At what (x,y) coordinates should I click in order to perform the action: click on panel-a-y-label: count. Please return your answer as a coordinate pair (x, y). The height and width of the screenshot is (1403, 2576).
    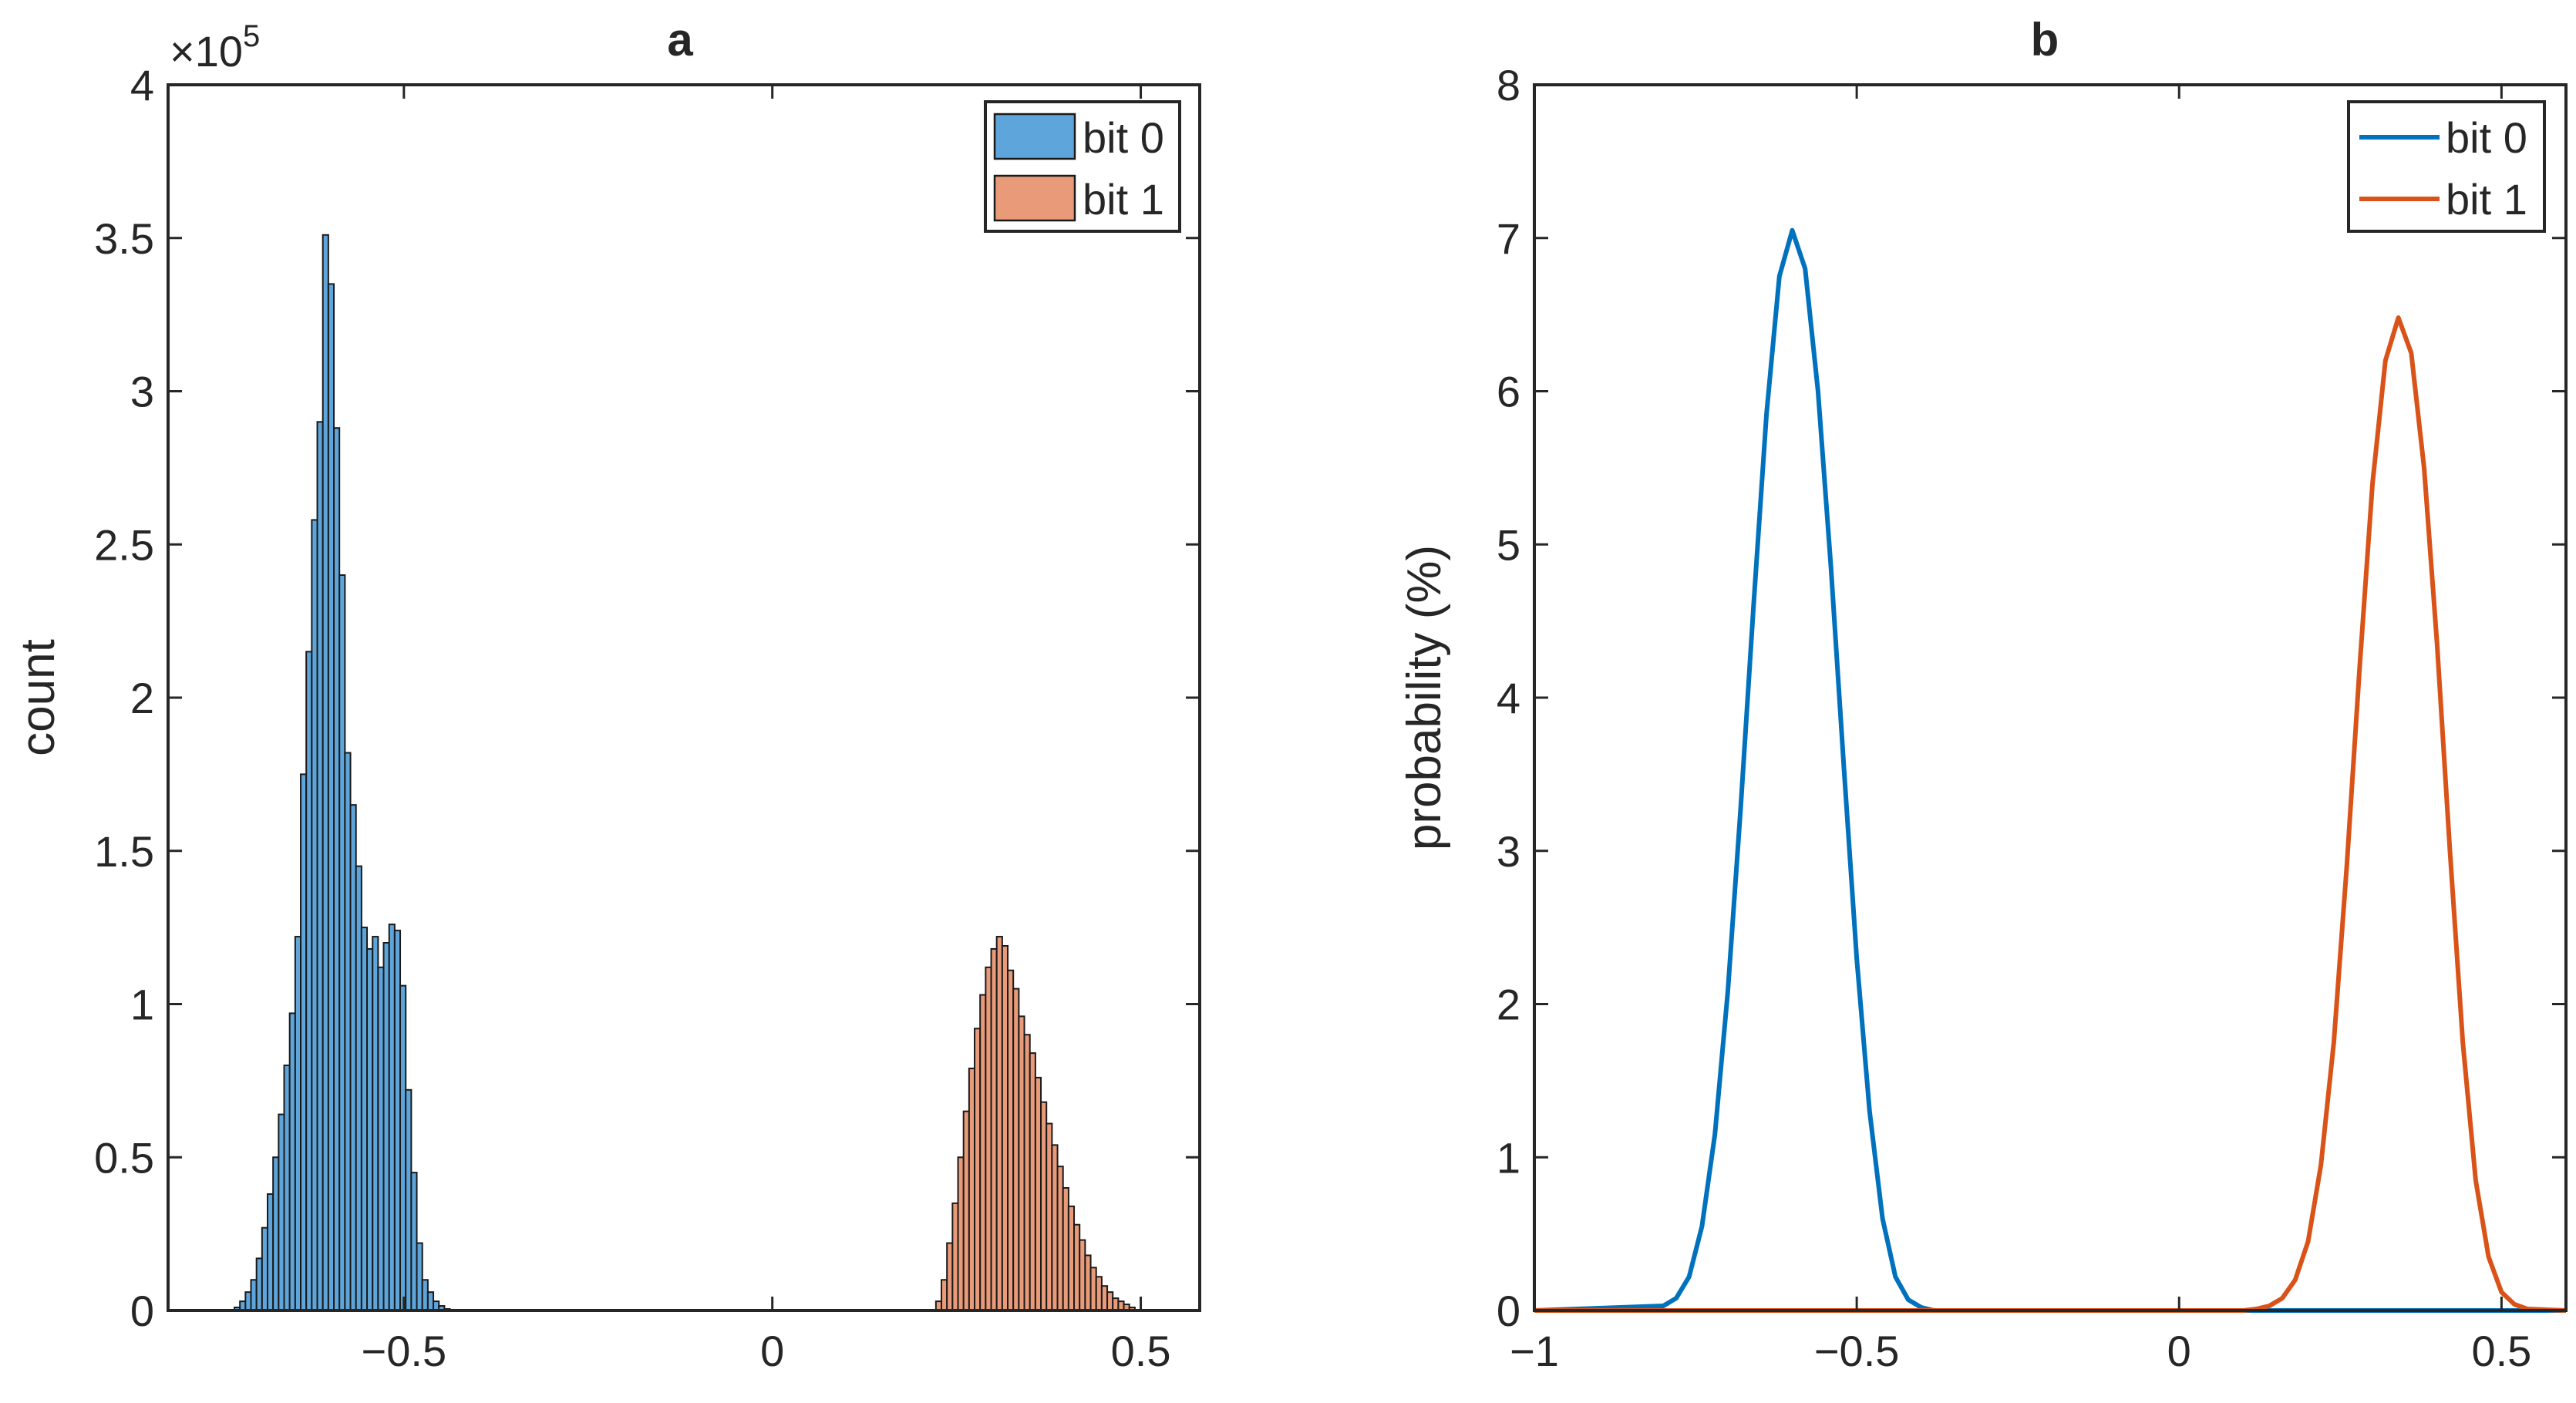
    Looking at the image, I should click on (38, 697).